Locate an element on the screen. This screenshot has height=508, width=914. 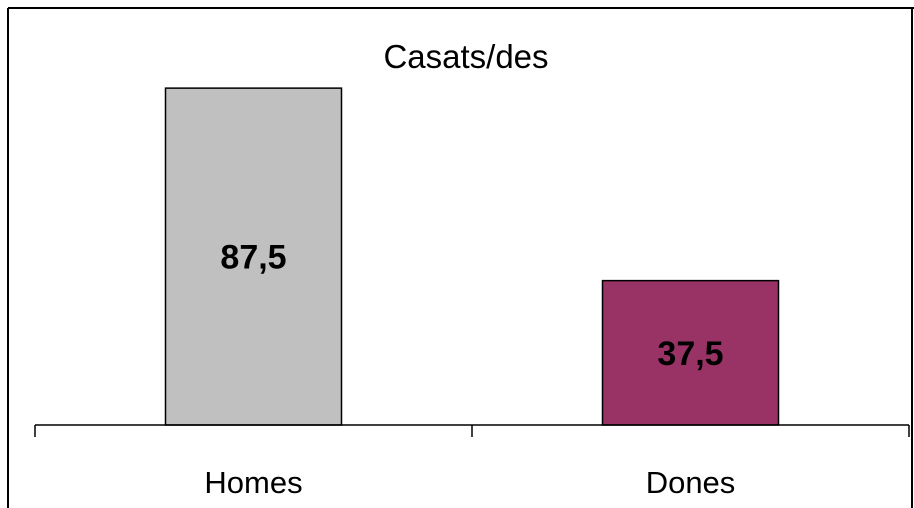
data-label-homes: 87,5 is located at coordinates (253, 258).